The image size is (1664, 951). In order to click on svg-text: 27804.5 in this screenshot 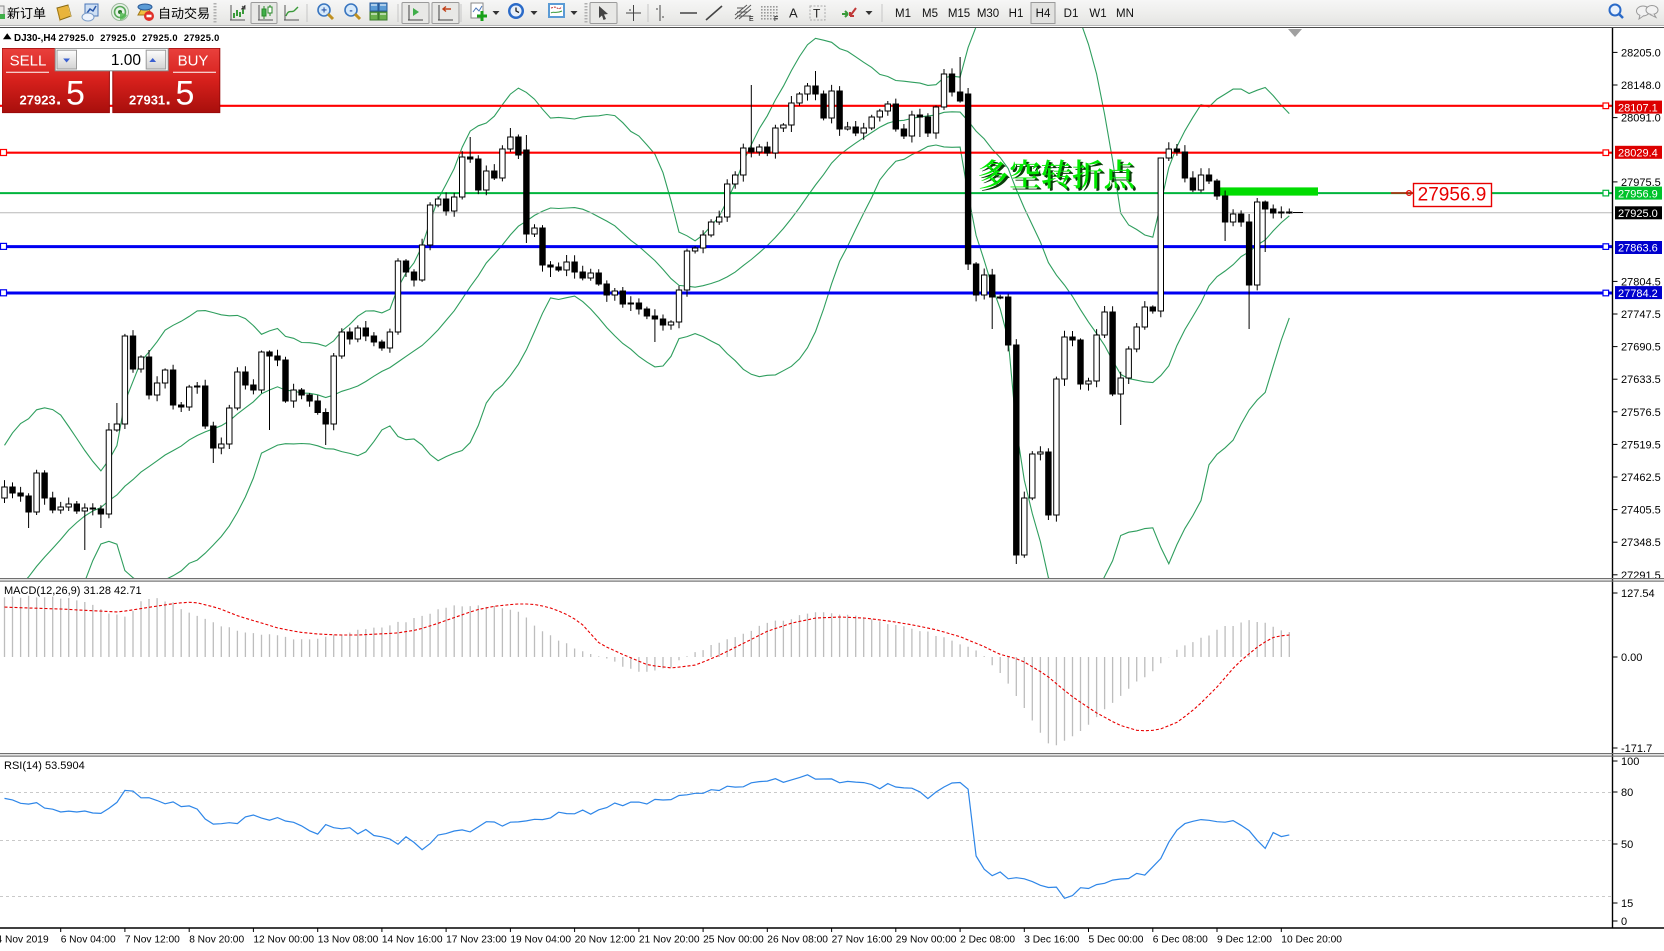, I will do `click(1641, 282)`.